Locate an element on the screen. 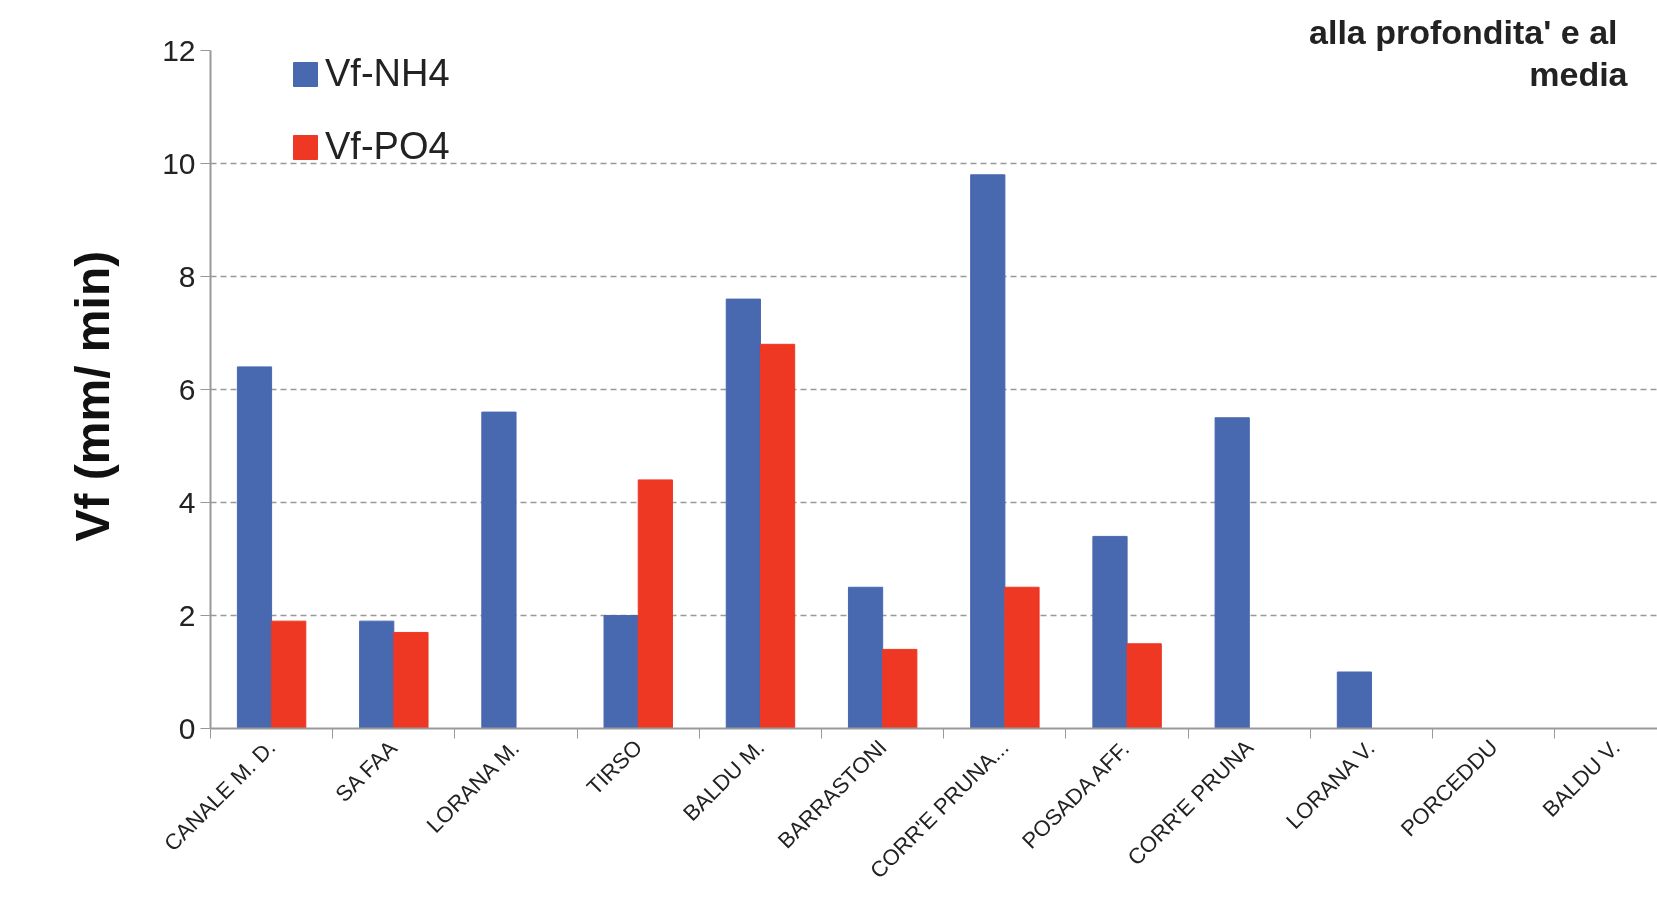 The image size is (1657, 898). y-tick-label: 8 is located at coordinates (187, 276).